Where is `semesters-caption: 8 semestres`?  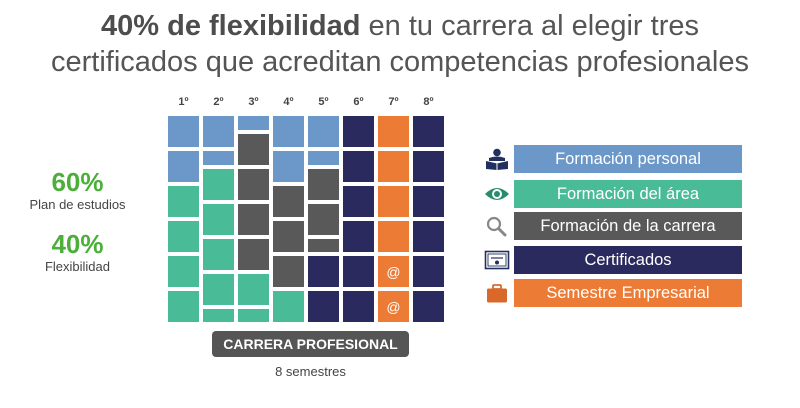 semesters-caption: 8 semestres is located at coordinates (310, 371).